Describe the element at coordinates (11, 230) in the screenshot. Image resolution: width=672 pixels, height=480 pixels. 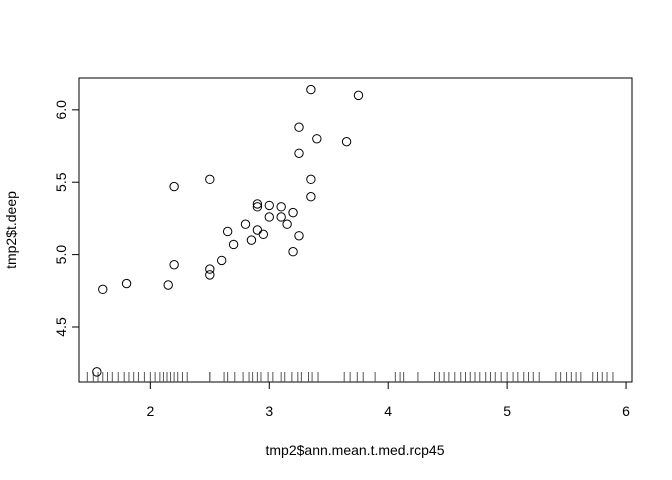
I see `y-axis-label: tmp2$t.deep` at that location.